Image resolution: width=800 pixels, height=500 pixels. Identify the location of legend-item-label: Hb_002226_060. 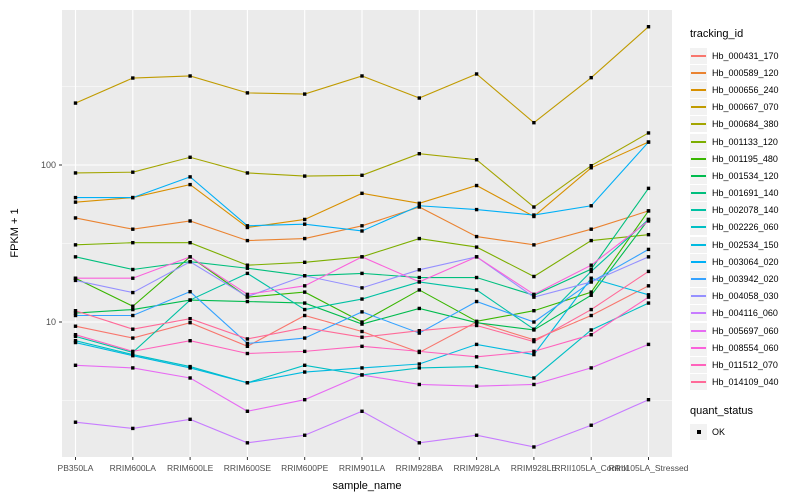
(745, 227).